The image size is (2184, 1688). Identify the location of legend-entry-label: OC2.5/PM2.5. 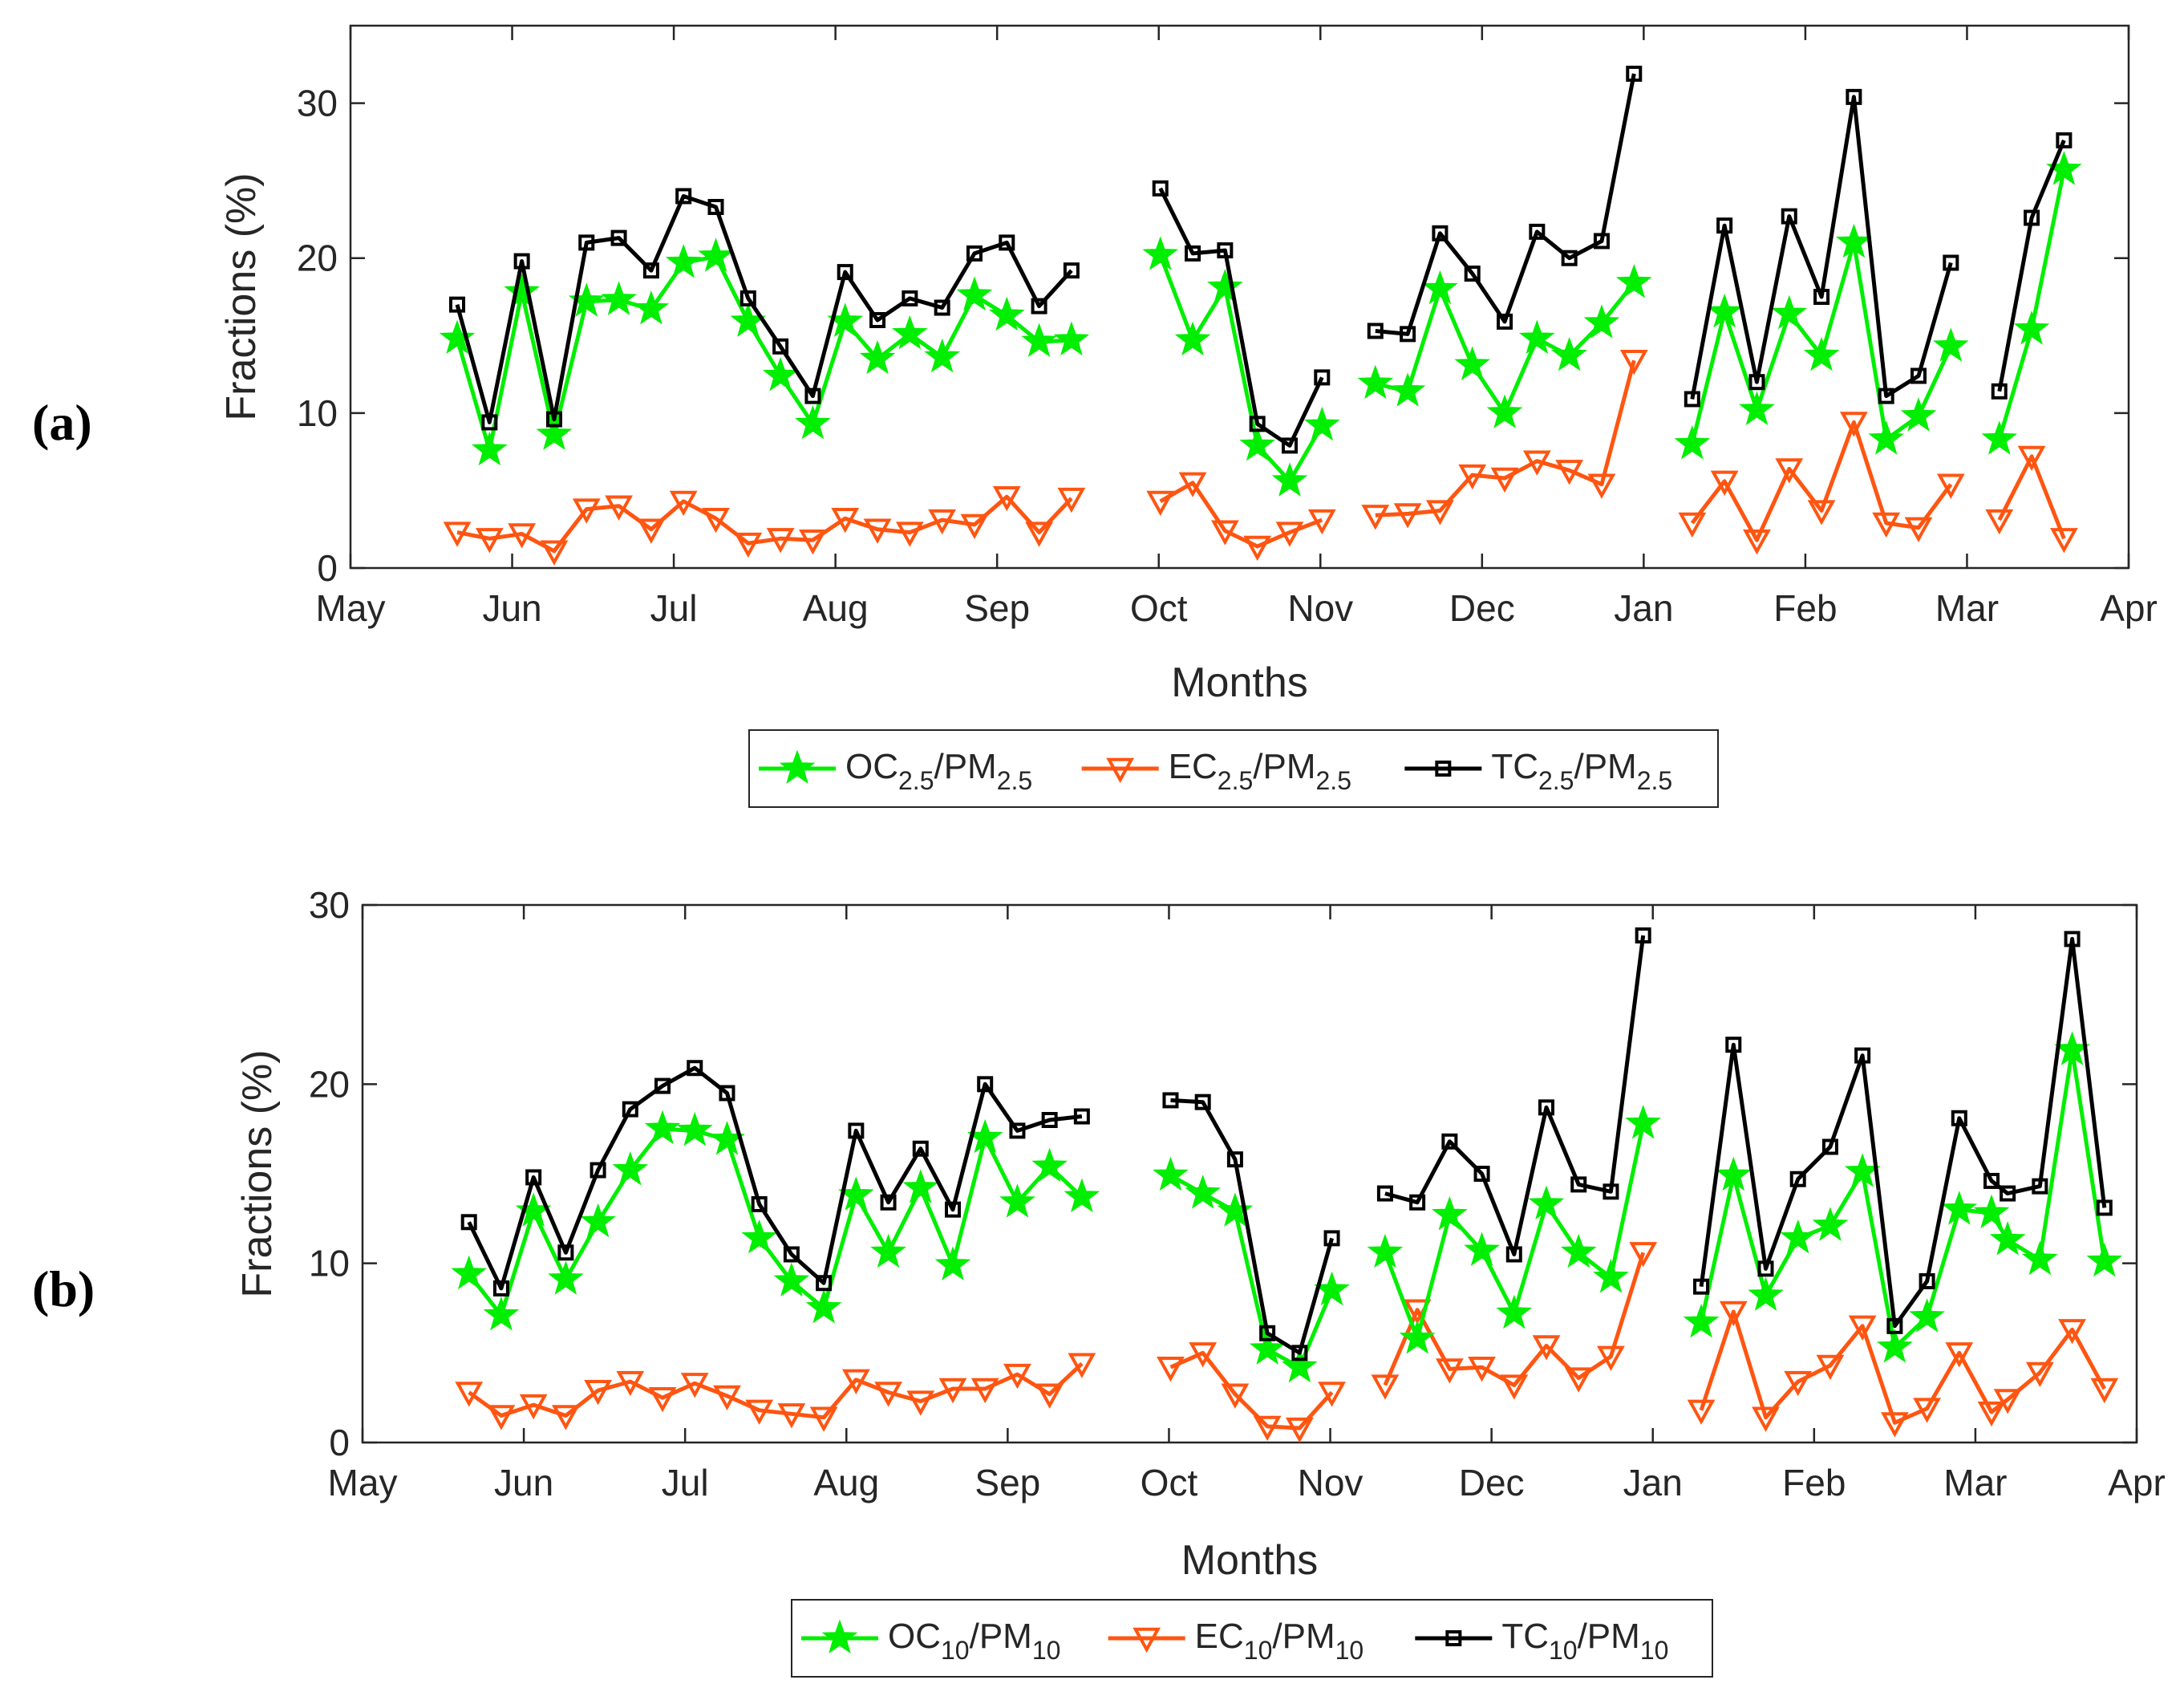
(939, 771).